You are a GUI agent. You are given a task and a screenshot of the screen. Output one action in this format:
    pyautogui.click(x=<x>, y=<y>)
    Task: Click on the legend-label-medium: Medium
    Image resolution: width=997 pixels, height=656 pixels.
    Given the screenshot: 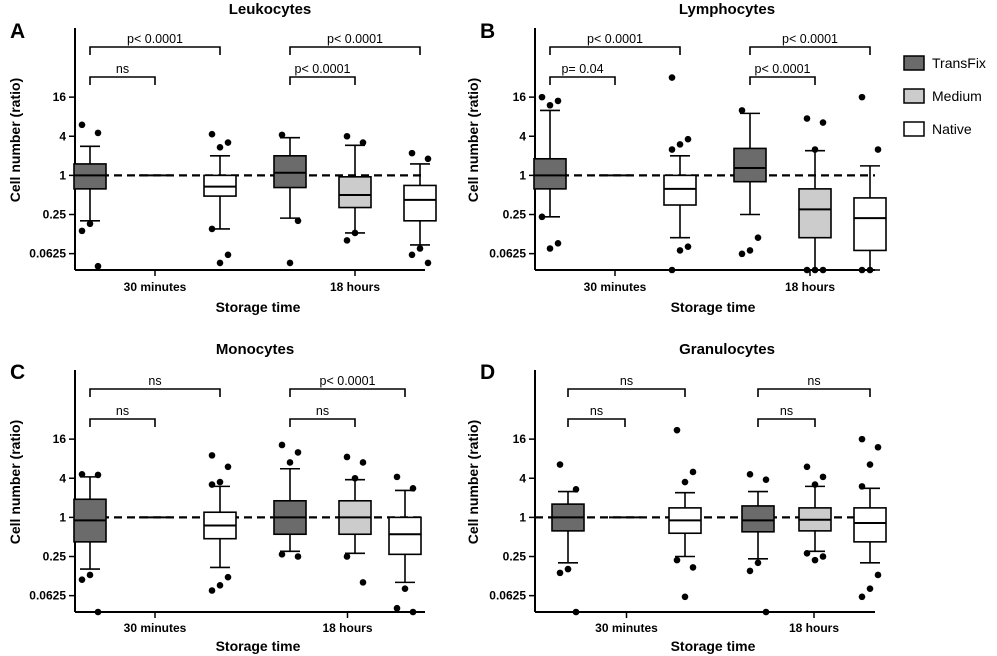 What is the action you would take?
    pyautogui.click(x=957, y=96)
    